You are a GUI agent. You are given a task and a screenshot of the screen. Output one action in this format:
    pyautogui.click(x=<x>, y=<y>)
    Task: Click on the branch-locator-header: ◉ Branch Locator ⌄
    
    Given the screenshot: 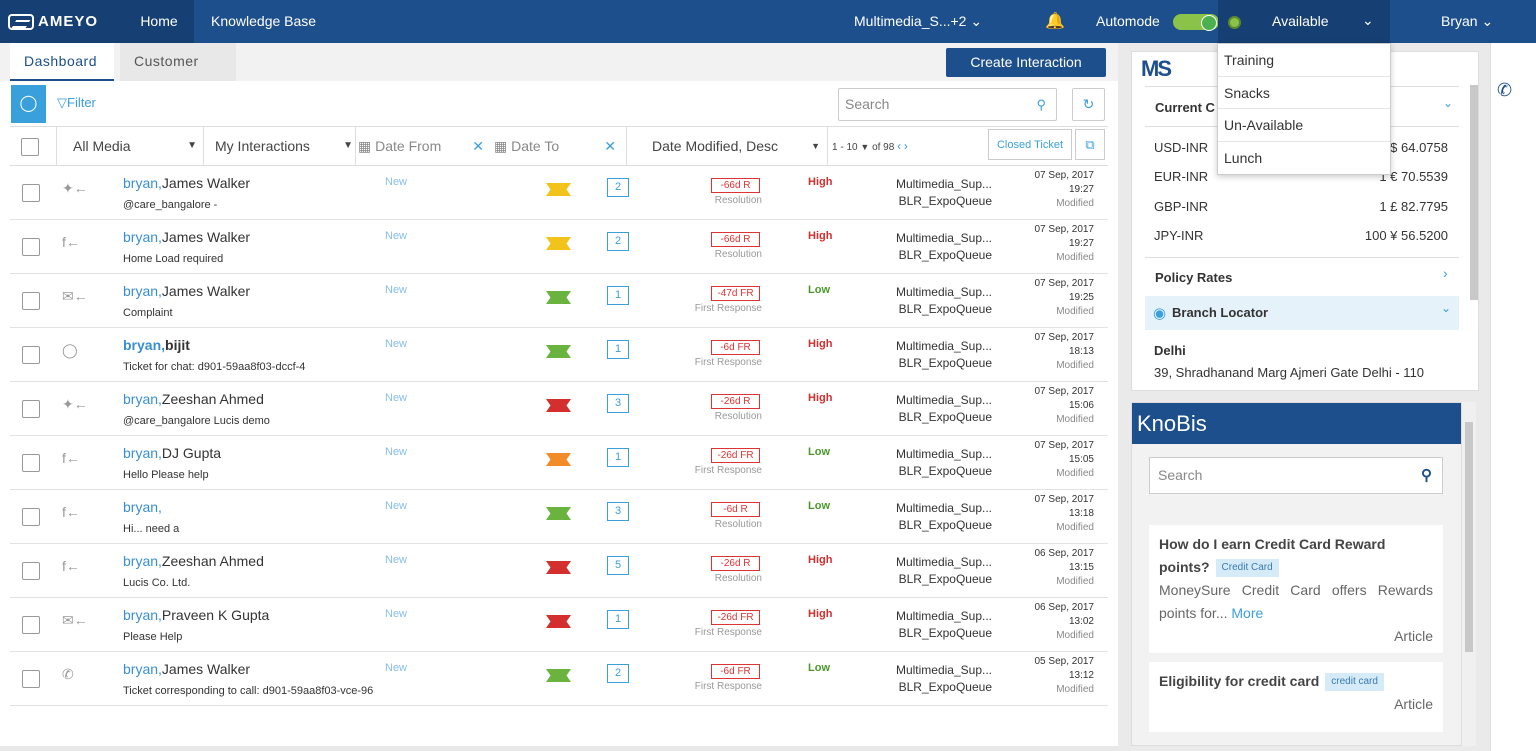 What is the action you would take?
    pyautogui.click(x=1302, y=313)
    